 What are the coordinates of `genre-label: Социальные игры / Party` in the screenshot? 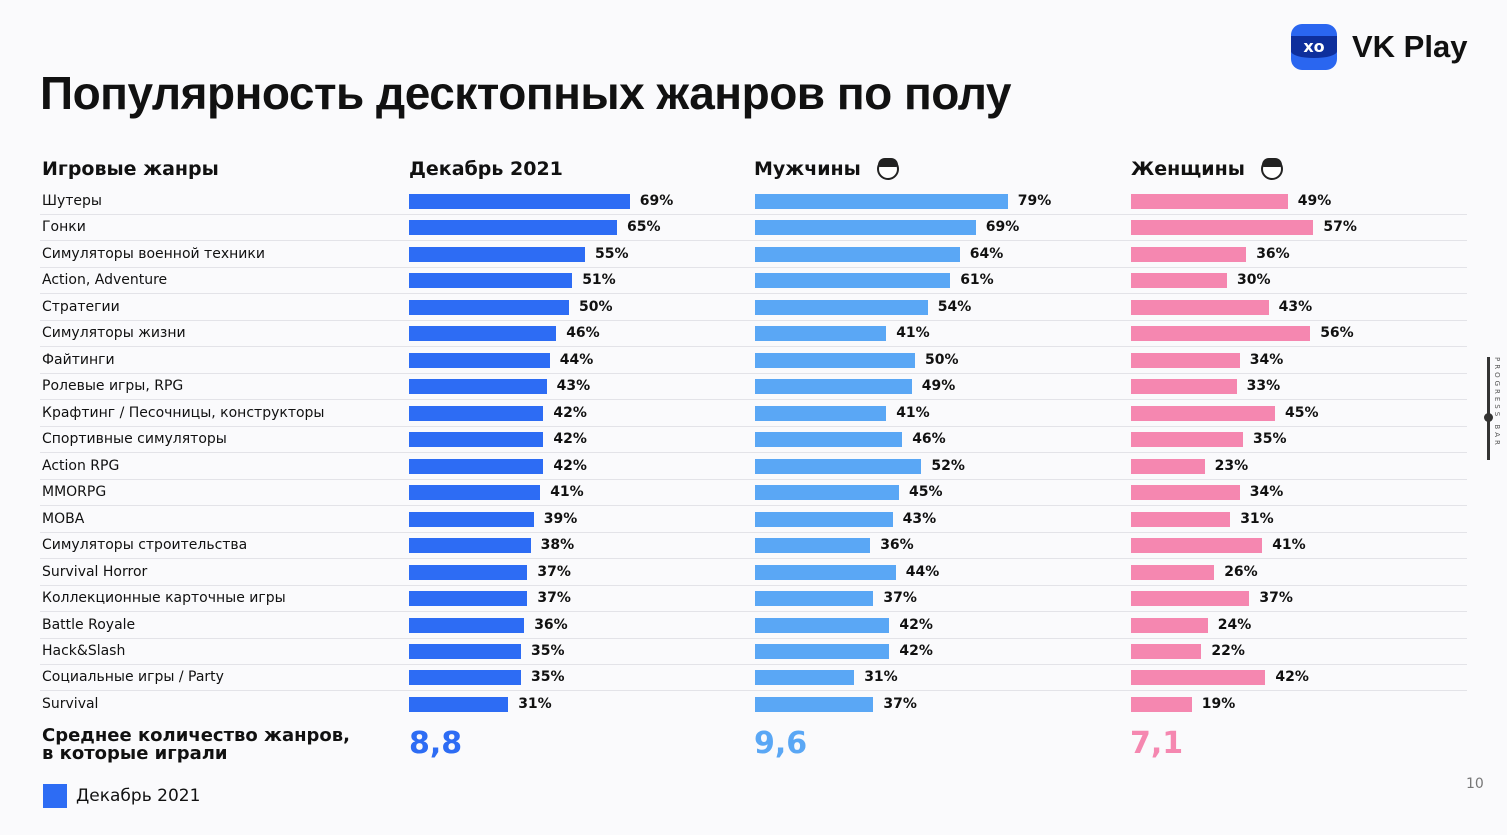 It's located at (133, 677).